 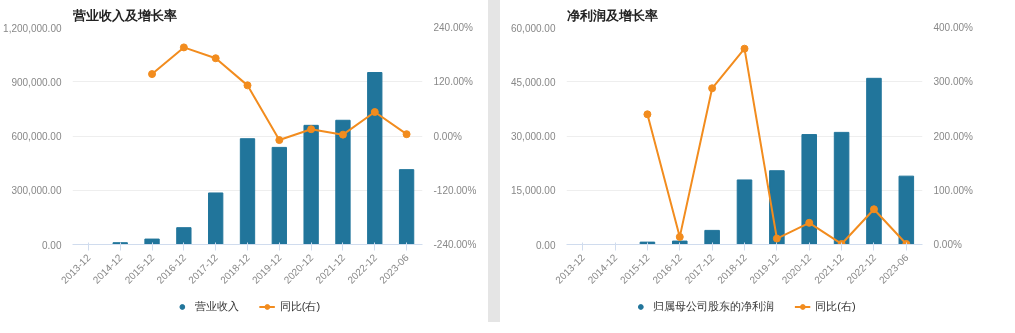 I want to click on y-tick-label: 300,000.00, so click(x=36, y=191).